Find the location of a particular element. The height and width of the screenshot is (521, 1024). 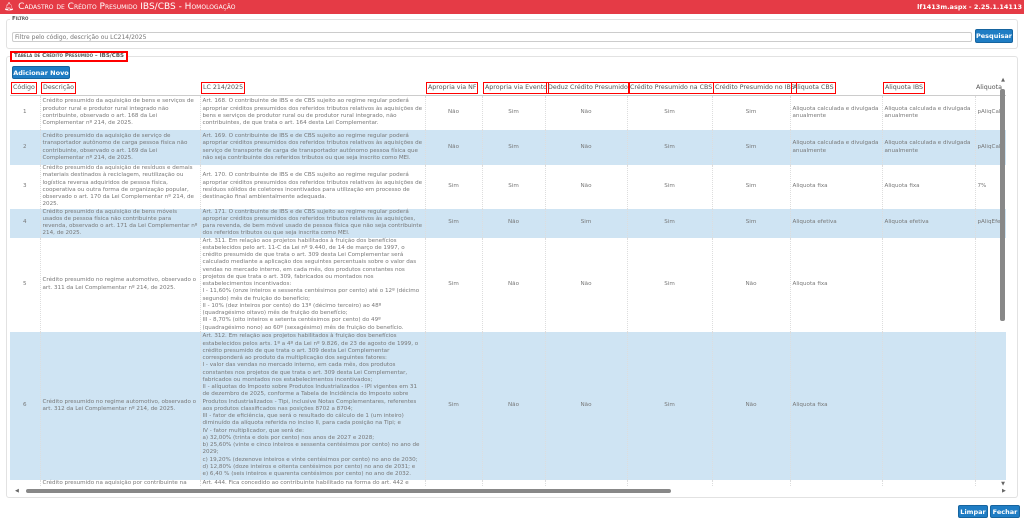

column-header-label: Descrição is located at coordinates (58, 87).